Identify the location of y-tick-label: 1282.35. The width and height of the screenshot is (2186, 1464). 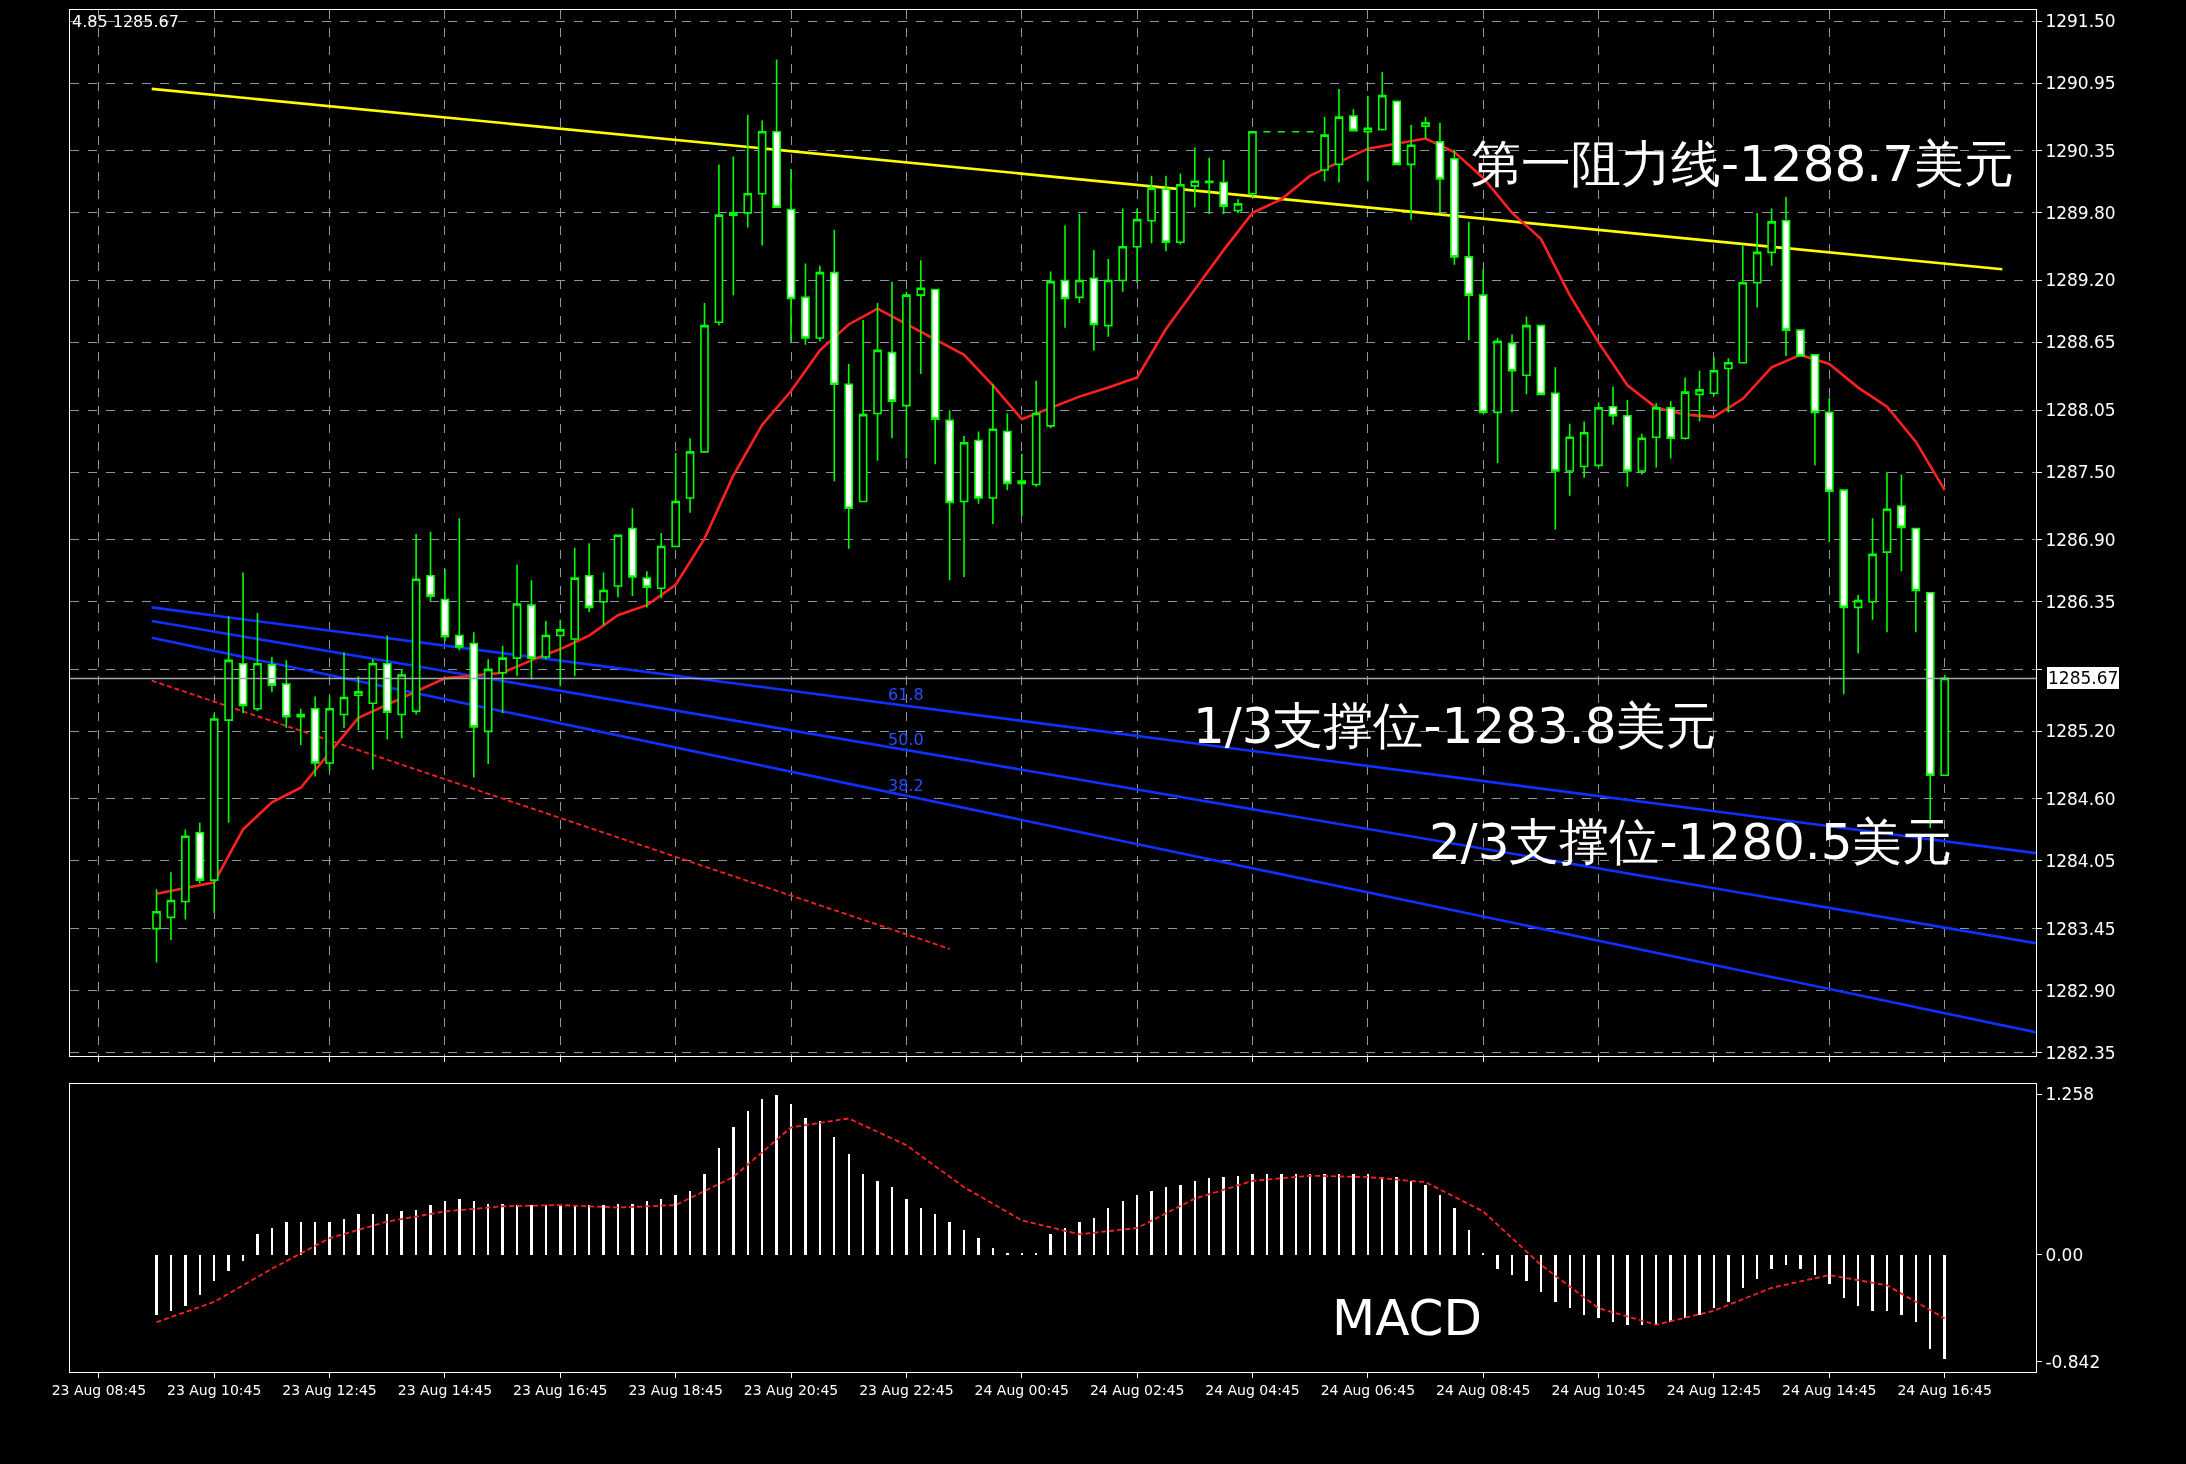
(2080, 1052).